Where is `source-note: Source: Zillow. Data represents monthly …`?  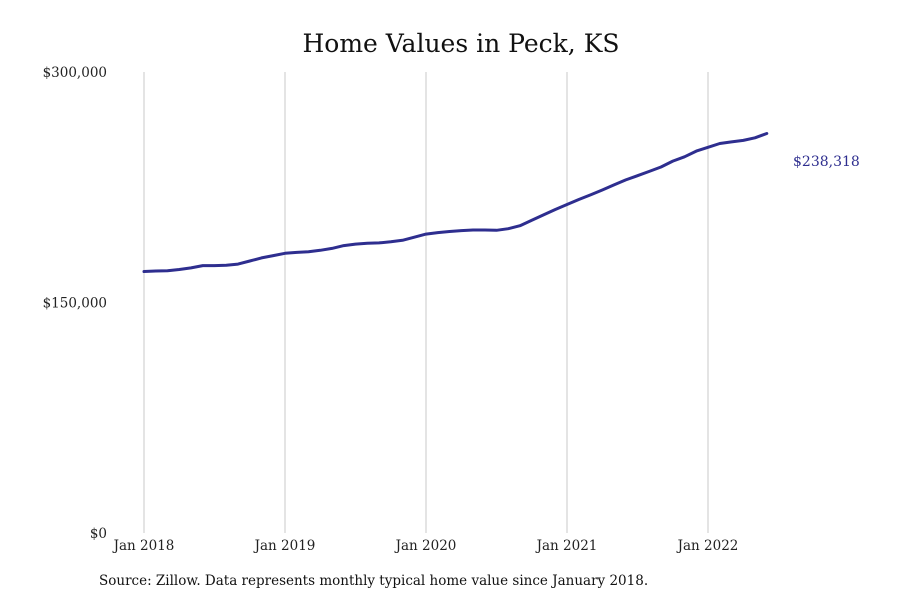
source-note: Source: Zillow. Data represents monthly … is located at coordinates (373, 581).